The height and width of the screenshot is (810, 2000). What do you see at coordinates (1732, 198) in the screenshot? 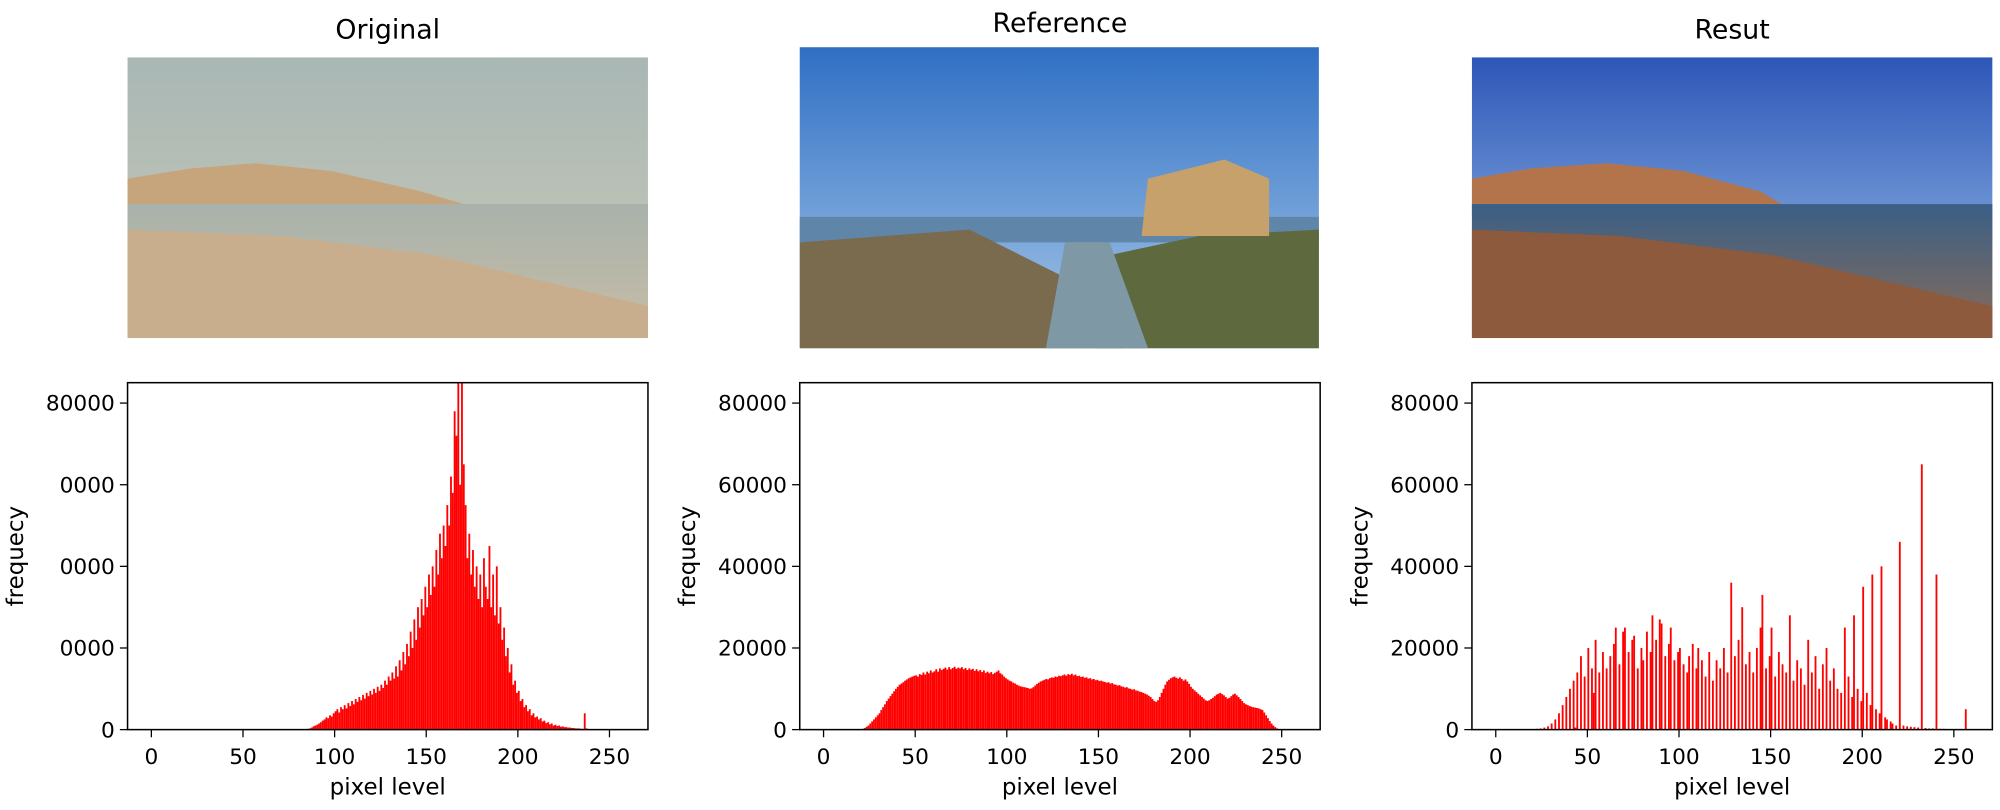
I see `image-result` at bounding box center [1732, 198].